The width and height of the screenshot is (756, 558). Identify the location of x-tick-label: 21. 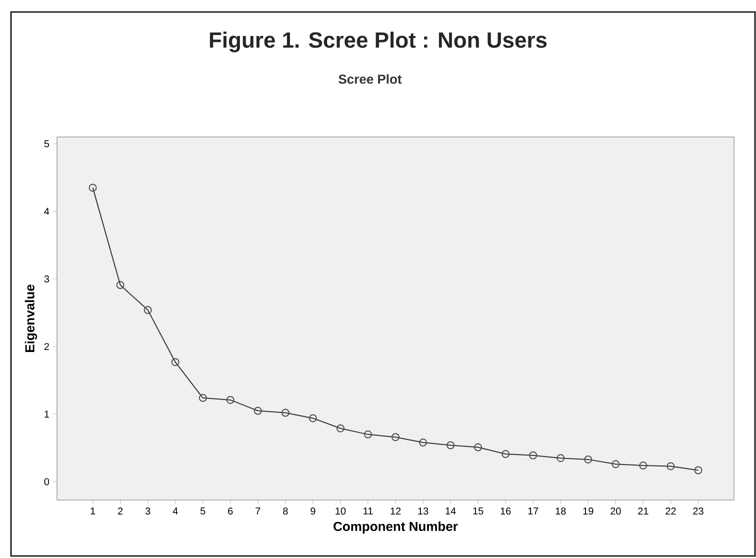
(643, 511).